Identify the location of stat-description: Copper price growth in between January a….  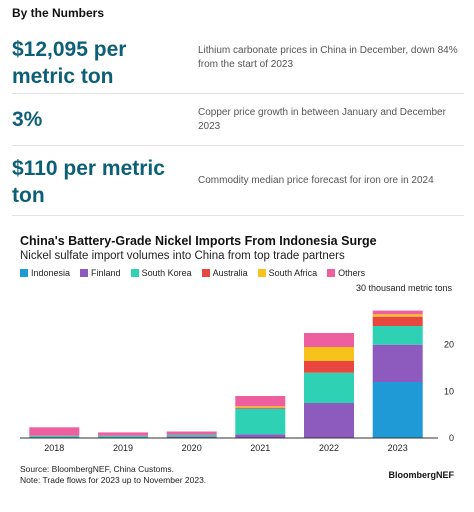
(322, 119).